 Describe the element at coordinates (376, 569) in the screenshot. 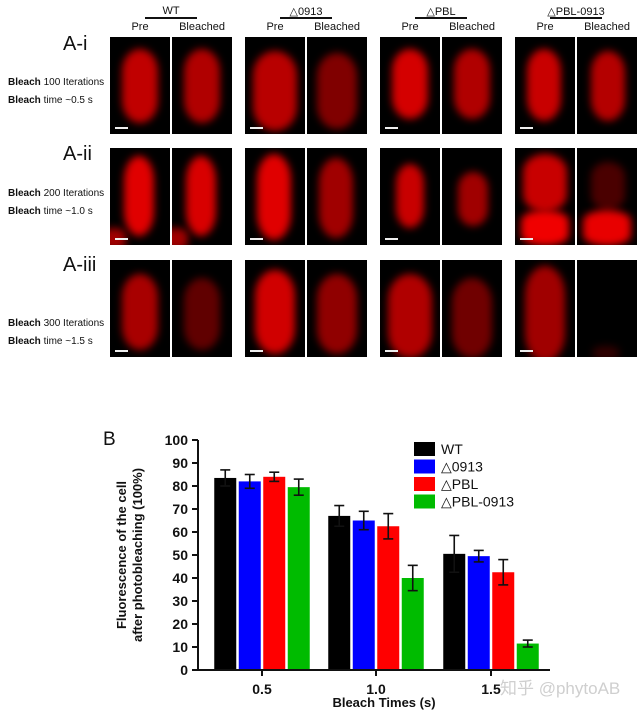

I see `bar-series` at that location.